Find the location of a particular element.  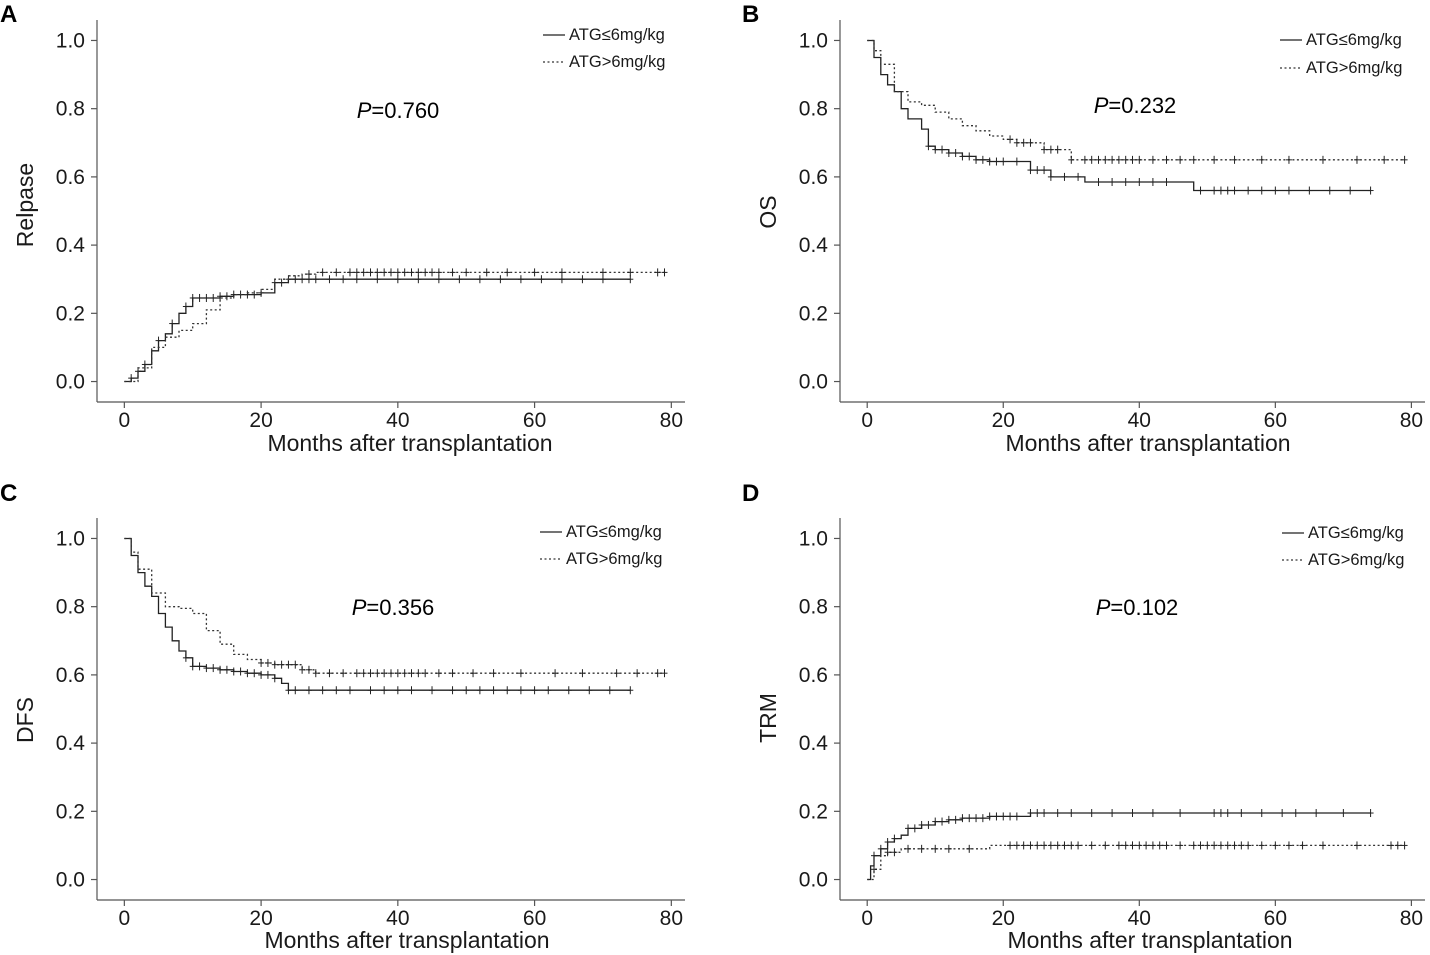

panel-letter: D is located at coordinates (750, 493).